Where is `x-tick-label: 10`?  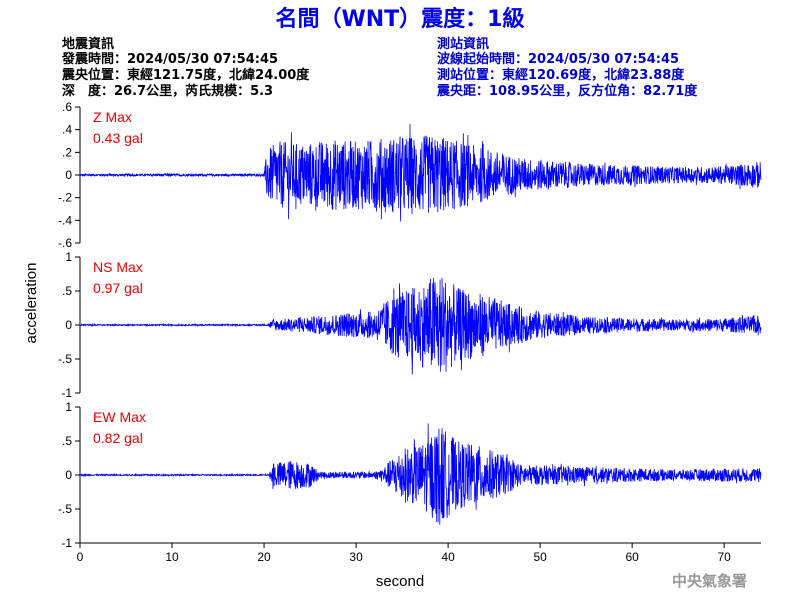 x-tick-label: 10 is located at coordinates (172, 557).